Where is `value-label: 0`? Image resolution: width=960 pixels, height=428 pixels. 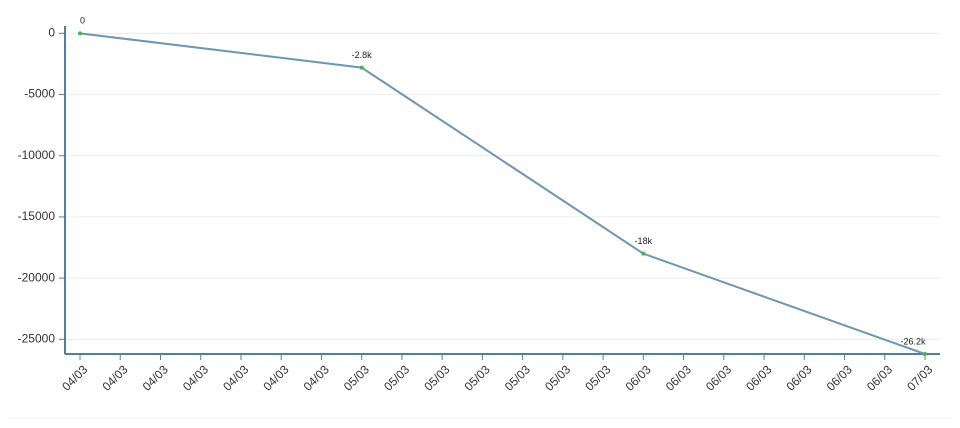 value-label: 0 is located at coordinates (82, 21).